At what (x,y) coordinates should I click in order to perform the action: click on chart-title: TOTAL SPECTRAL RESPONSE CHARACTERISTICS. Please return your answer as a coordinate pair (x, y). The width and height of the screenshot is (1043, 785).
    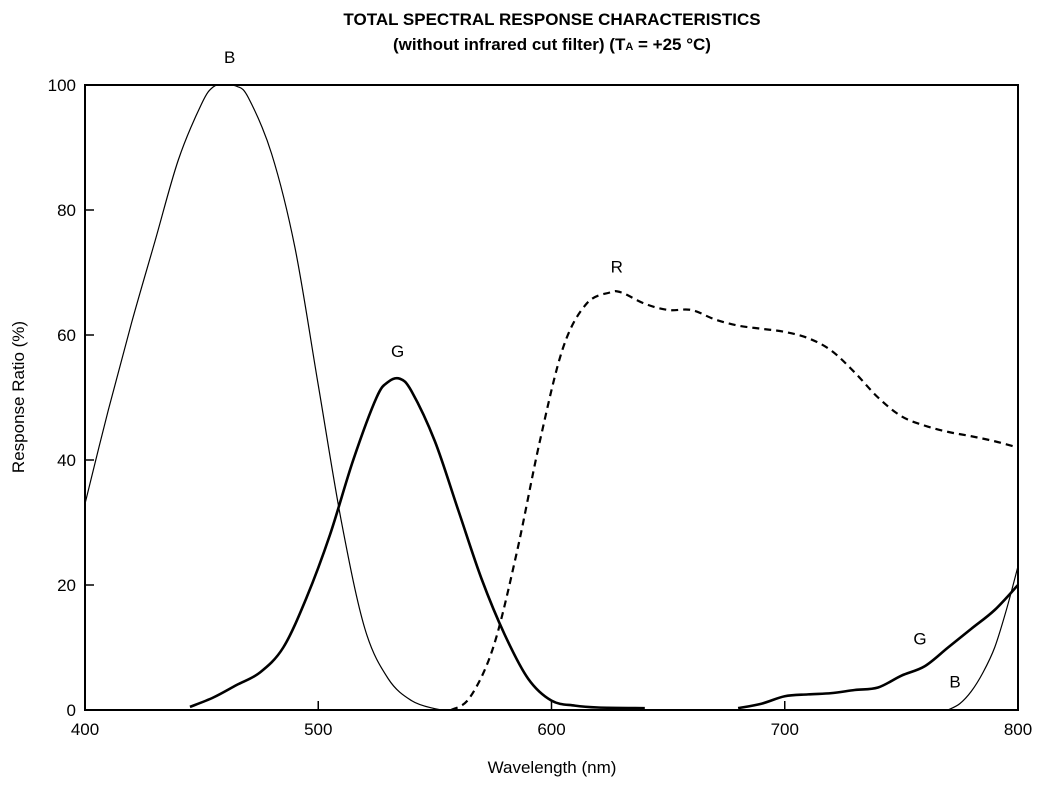
    Looking at the image, I should click on (551, 19).